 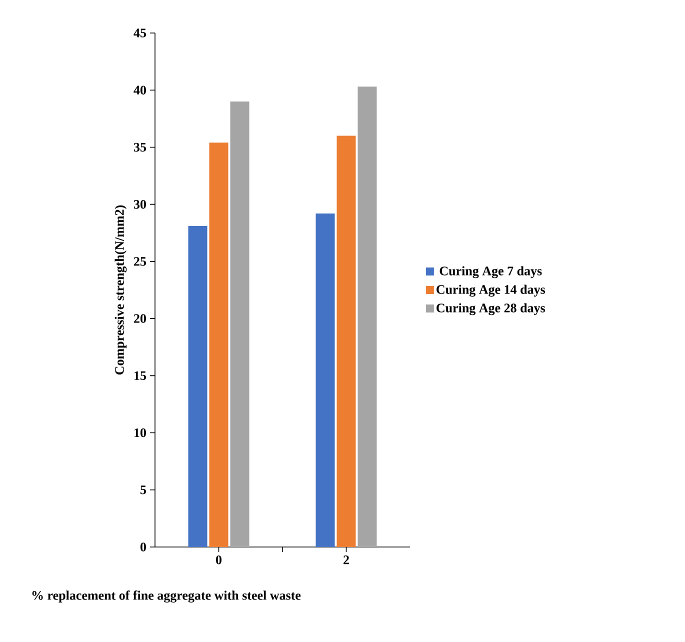 What do you see at coordinates (140, 147) in the screenshot?
I see `y-tick-label: 35` at bounding box center [140, 147].